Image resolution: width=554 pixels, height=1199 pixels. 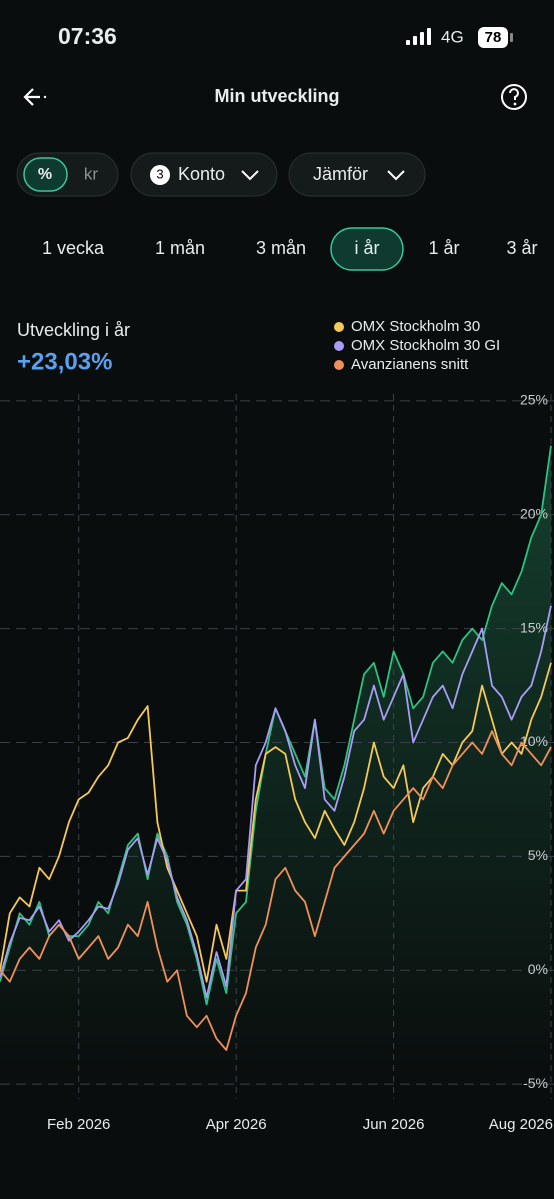 I want to click on help-button, so click(x=514, y=97).